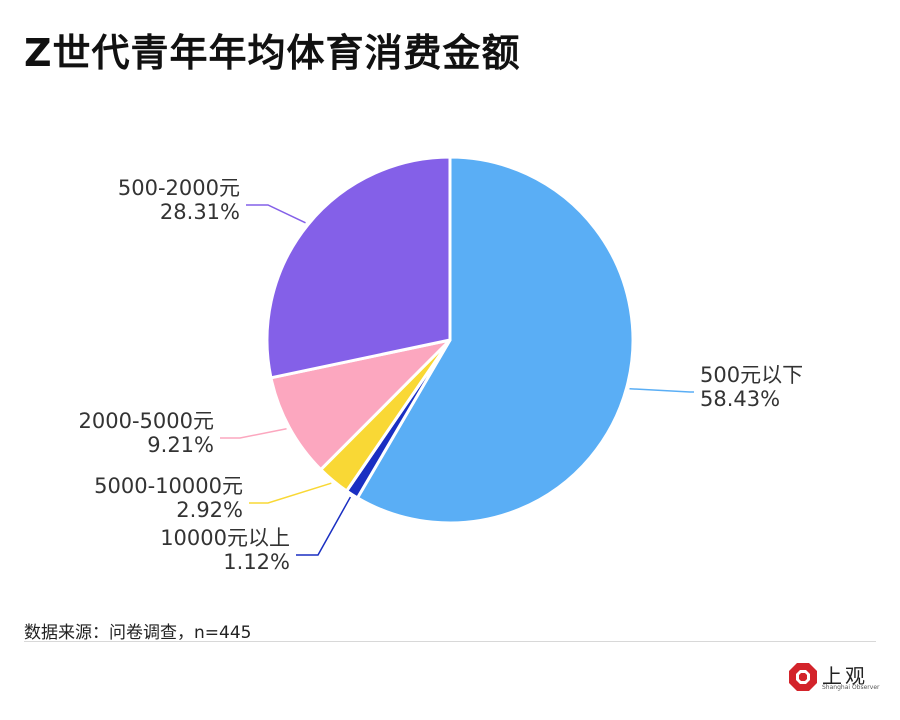 This screenshot has height=720, width=900. Describe the element at coordinates (146, 421) in the screenshot. I see `slice-category-label: 2000-5000元` at that location.